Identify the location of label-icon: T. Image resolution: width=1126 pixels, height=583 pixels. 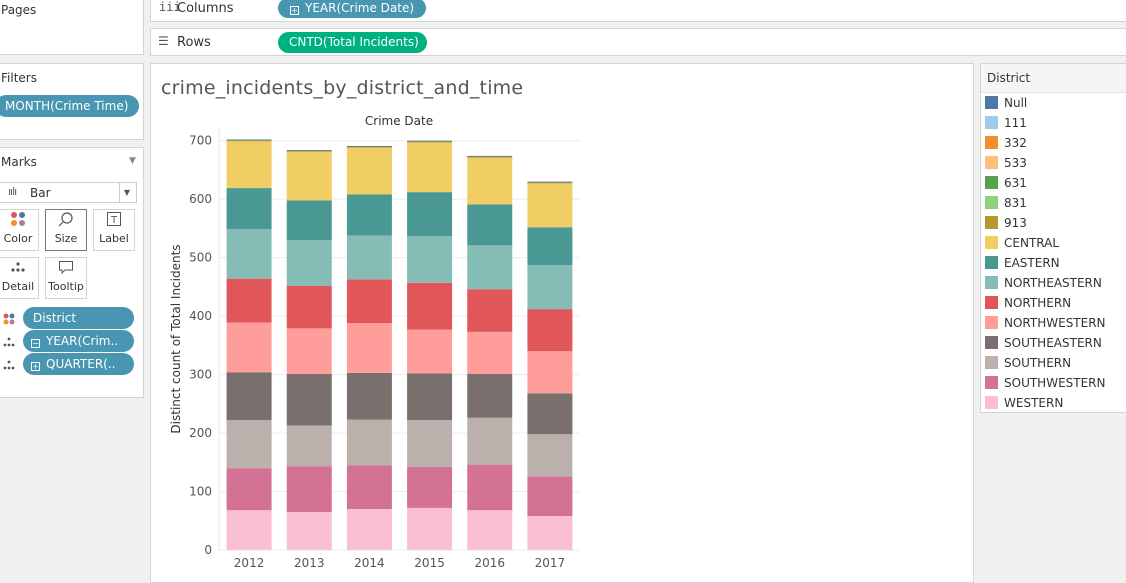
(114, 221).